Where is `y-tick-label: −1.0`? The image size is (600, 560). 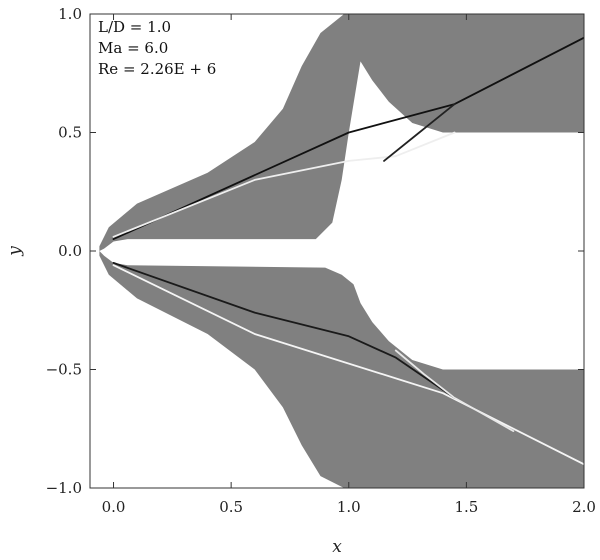
y-tick-label: −1.0 is located at coordinates (64, 488).